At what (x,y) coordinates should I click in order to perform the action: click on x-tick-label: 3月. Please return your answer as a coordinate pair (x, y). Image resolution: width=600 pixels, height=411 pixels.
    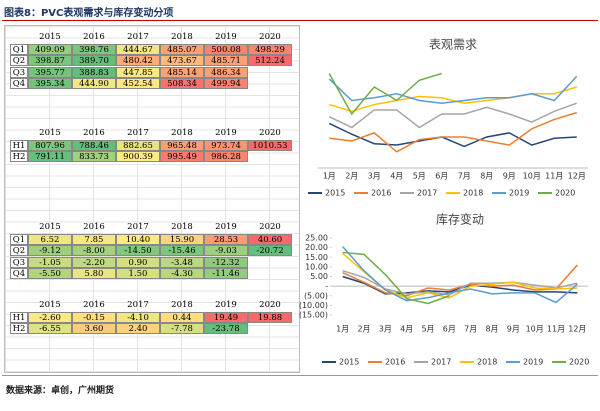
    Looking at the image, I should click on (374, 176).